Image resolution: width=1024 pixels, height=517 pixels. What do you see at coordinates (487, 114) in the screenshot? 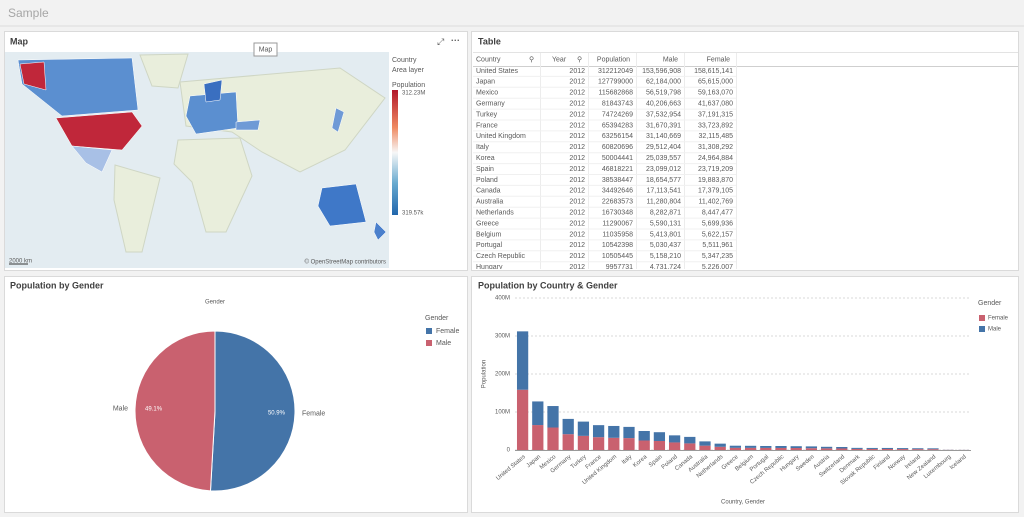
I see `table-cell: Turkey` at bounding box center [487, 114].